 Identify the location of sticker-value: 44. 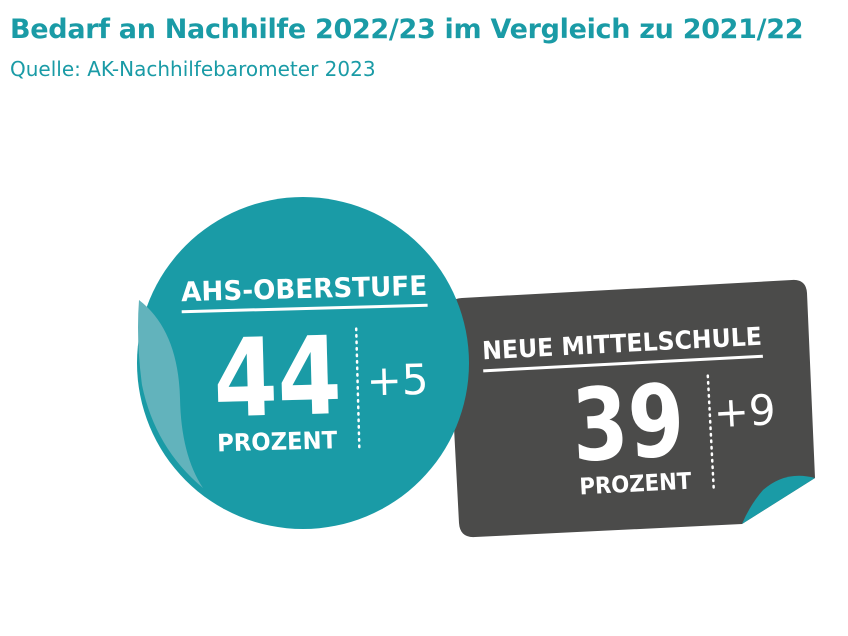
(277, 378).